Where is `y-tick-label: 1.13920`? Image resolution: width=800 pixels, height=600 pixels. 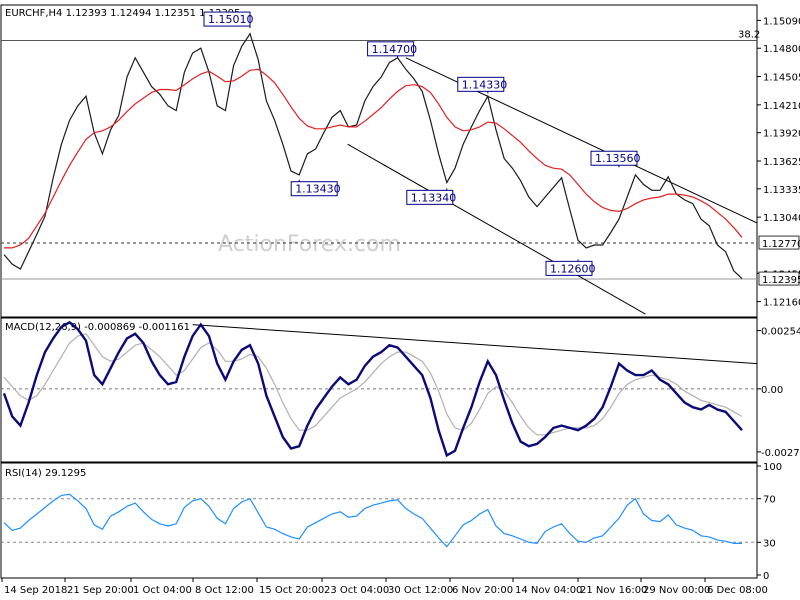 y-tick-label: 1.13920 is located at coordinates (781, 134).